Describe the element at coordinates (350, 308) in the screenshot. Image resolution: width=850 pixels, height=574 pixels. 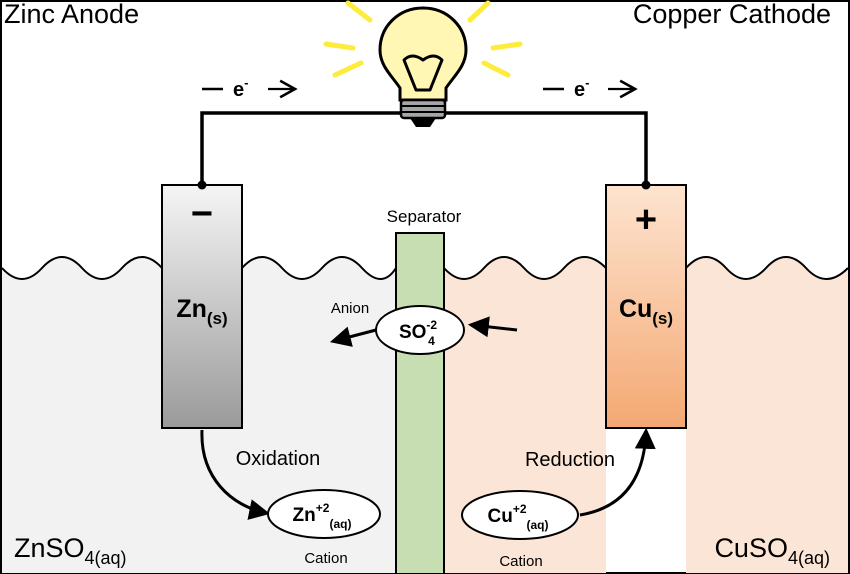
I see `anion-label: Anion` at that location.